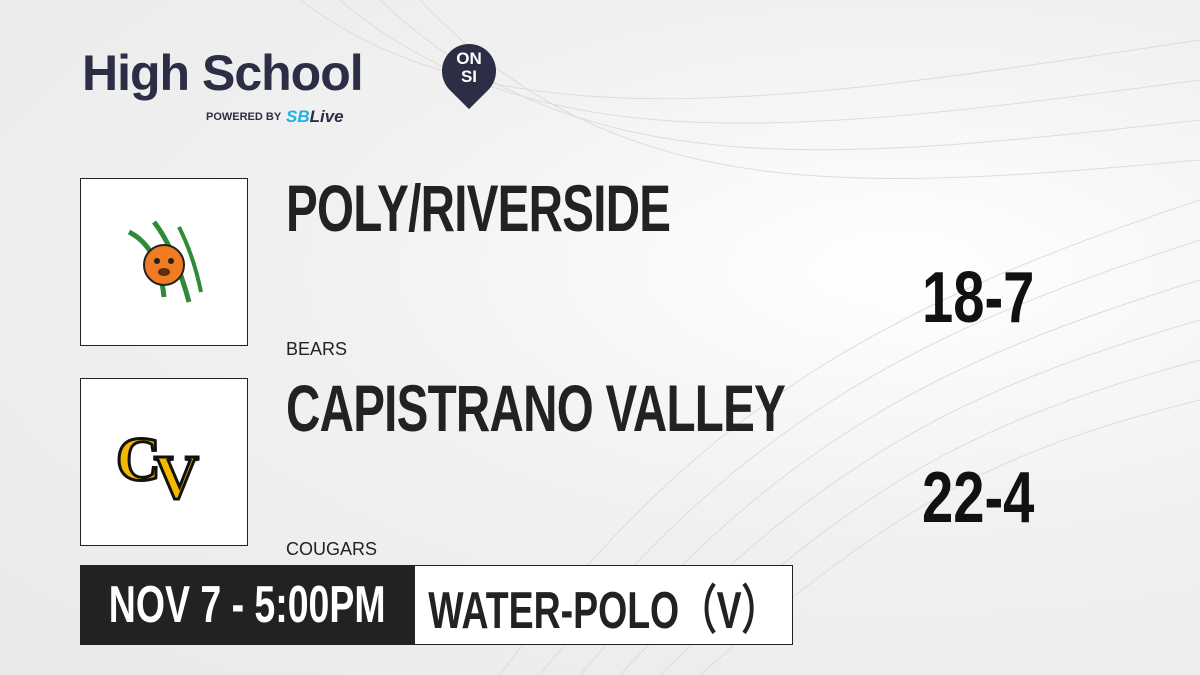 The image size is (1200, 675). What do you see at coordinates (536, 408) in the screenshot?
I see `away-team-name: CAPISTRANO VALLEY` at bounding box center [536, 408].